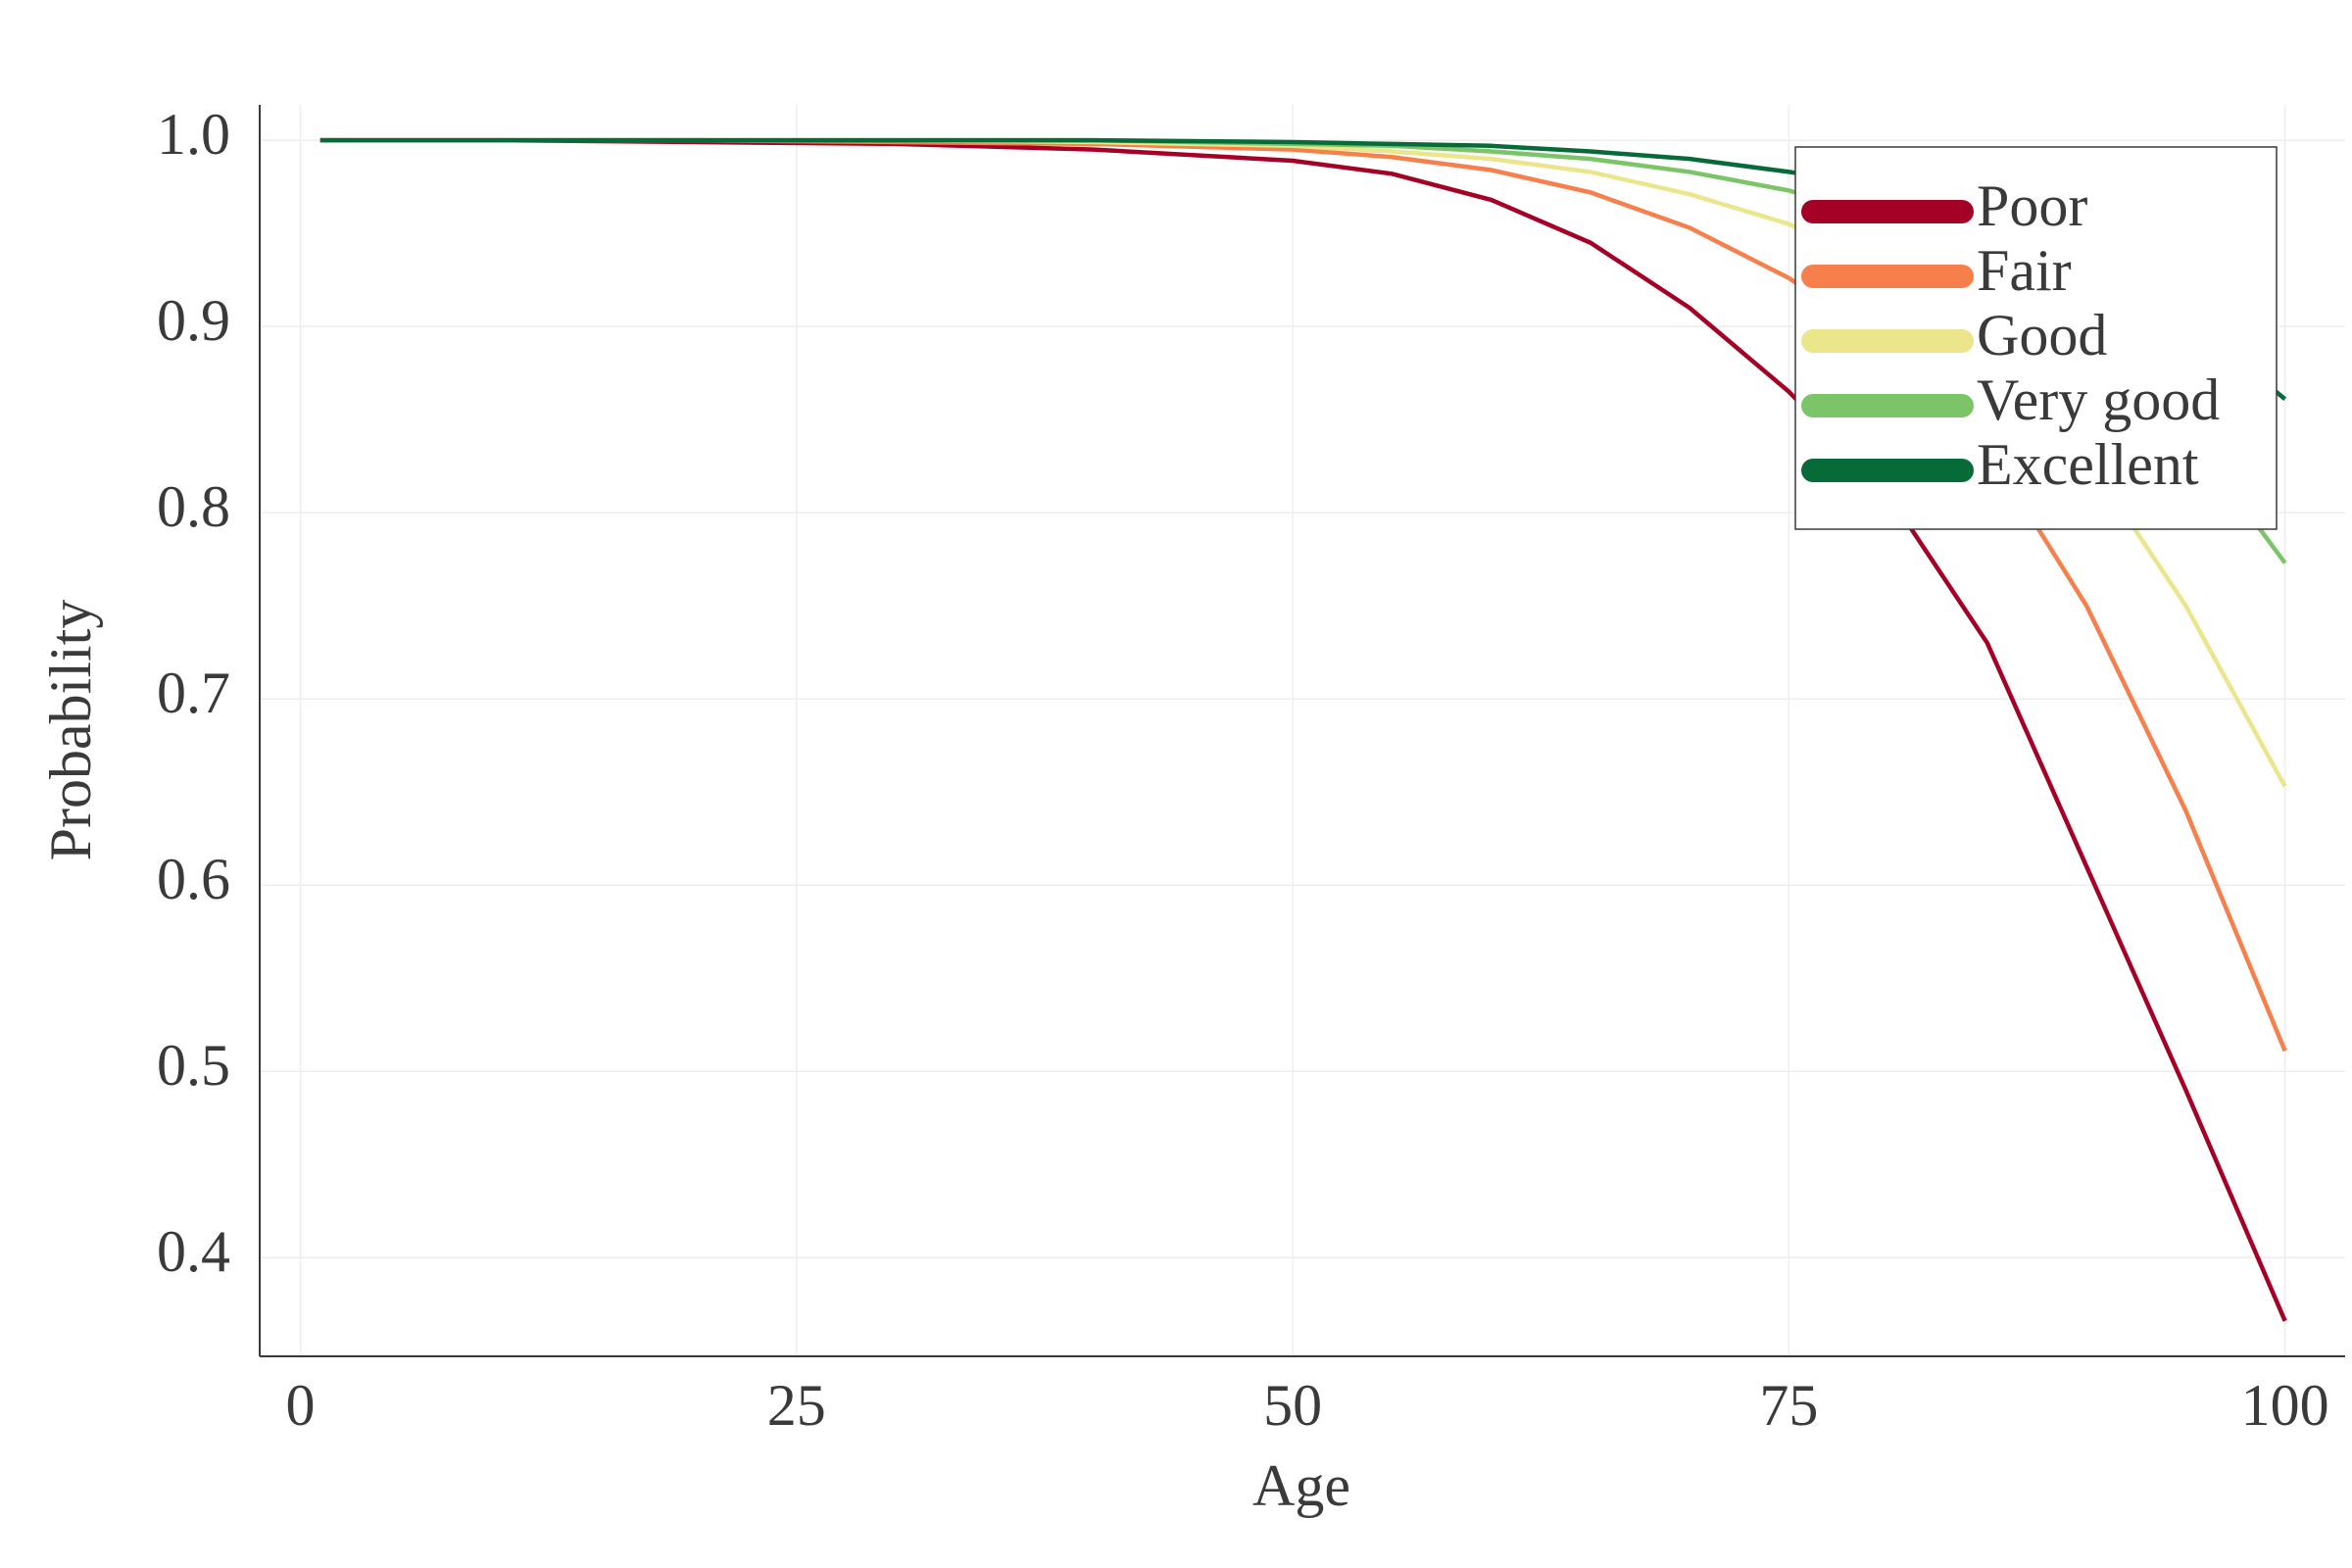 This screenshot has width=2352, height=1568. What do you see at coordinates (193, 506) in the screenshot?
I see `y-tick-label: 0.8` at bounding box center [193, 506].